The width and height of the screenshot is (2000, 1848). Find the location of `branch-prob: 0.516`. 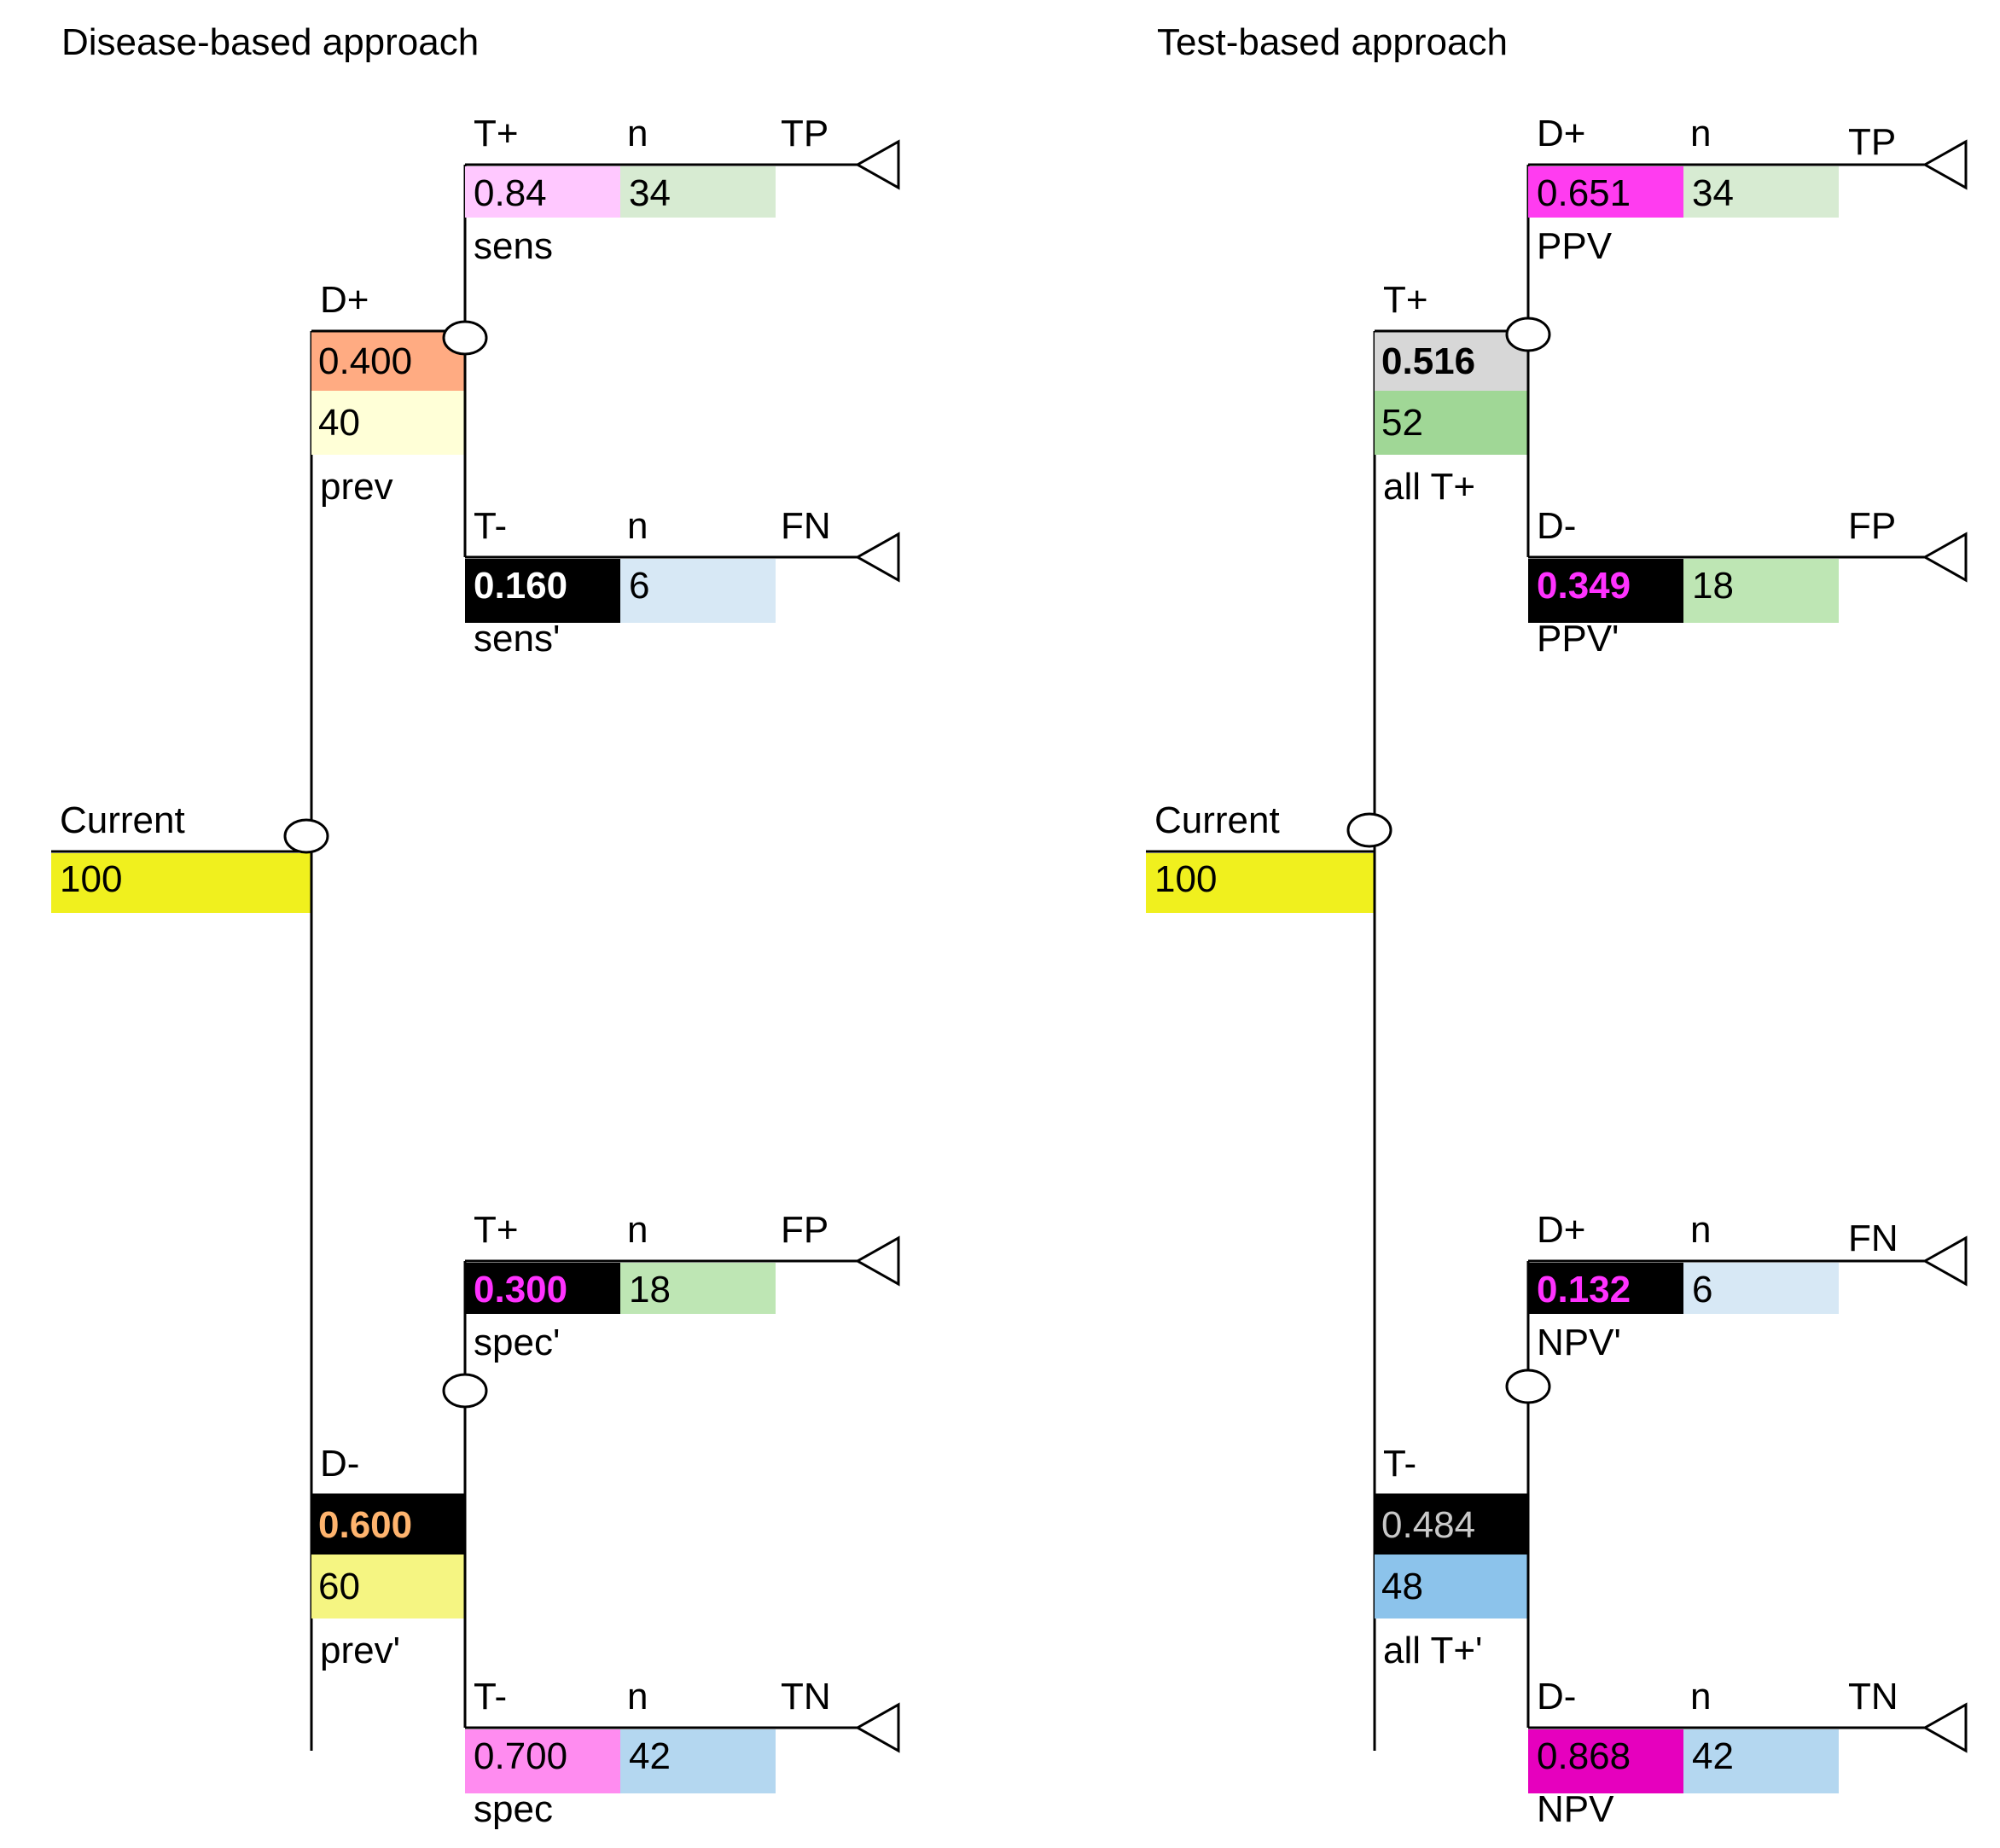

branch-prob: 0.516 is located at coordinates (1428, 361).